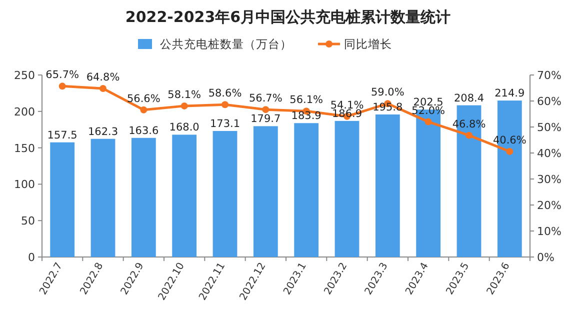 This screenshot has width=576, height=327. What do you see at coordinates (469, 98) in the screenshot?
I see `data-label: 208.4` at bounding box center [469, 98].